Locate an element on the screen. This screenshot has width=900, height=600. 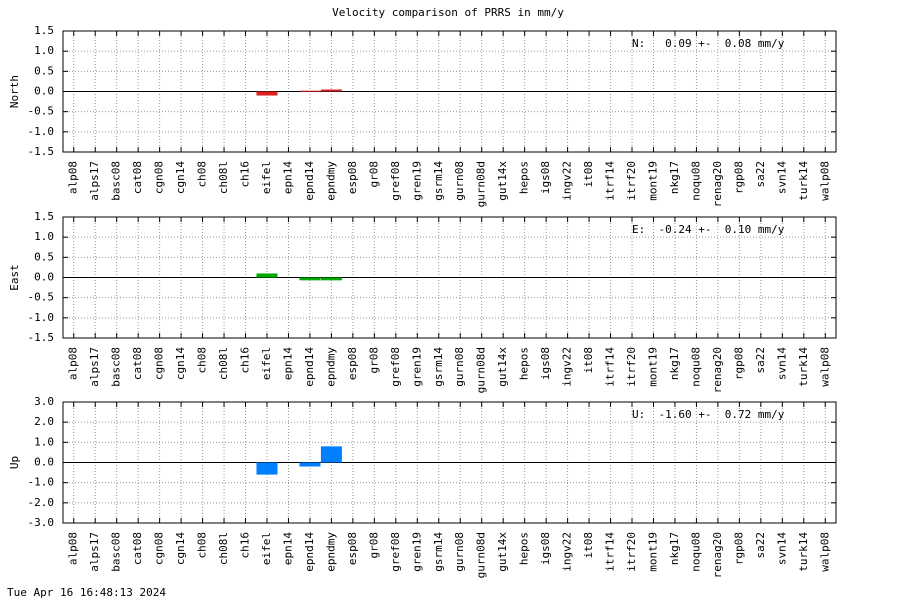
x-tick-label: alps17 is located at coordinates (94, 367).